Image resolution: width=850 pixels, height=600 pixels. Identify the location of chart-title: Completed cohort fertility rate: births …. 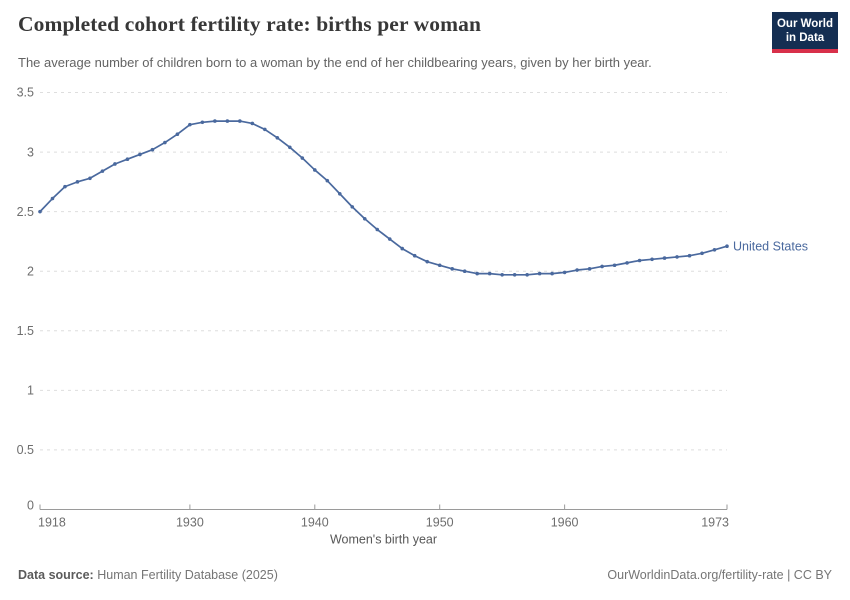
(250, 24).